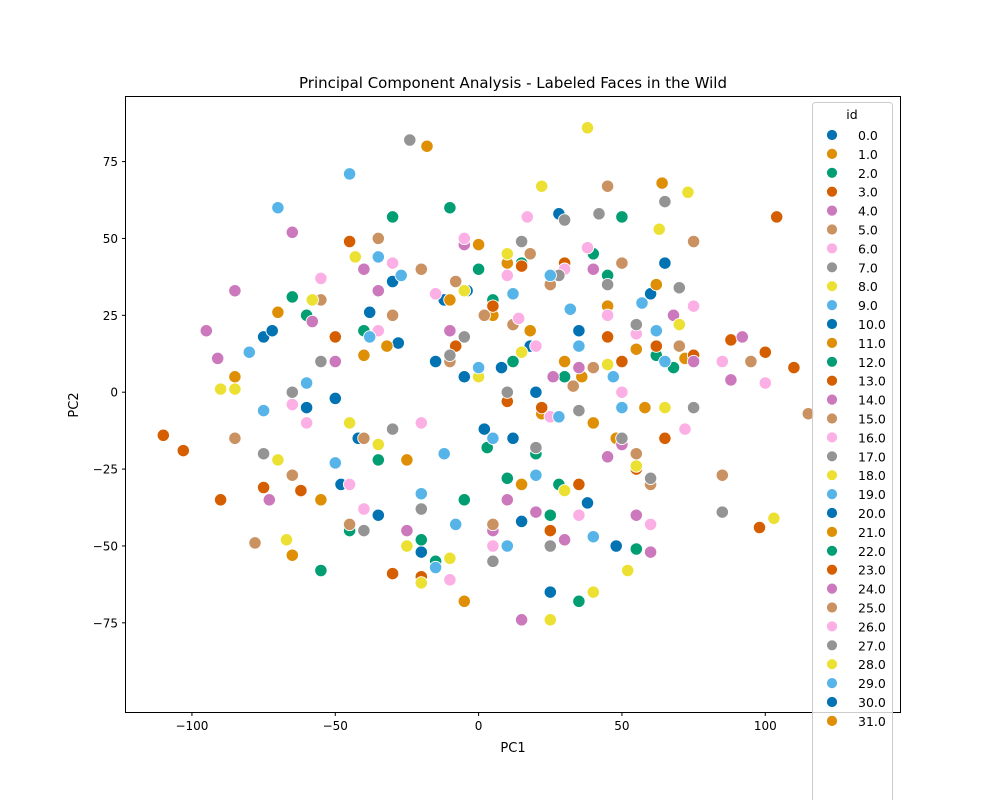 The image size is (1000, 800). What do you see at coordinates (868, 230) in the screenshot?
I see `legend-entry-label: 5.0` at bounding box center [868, 230].